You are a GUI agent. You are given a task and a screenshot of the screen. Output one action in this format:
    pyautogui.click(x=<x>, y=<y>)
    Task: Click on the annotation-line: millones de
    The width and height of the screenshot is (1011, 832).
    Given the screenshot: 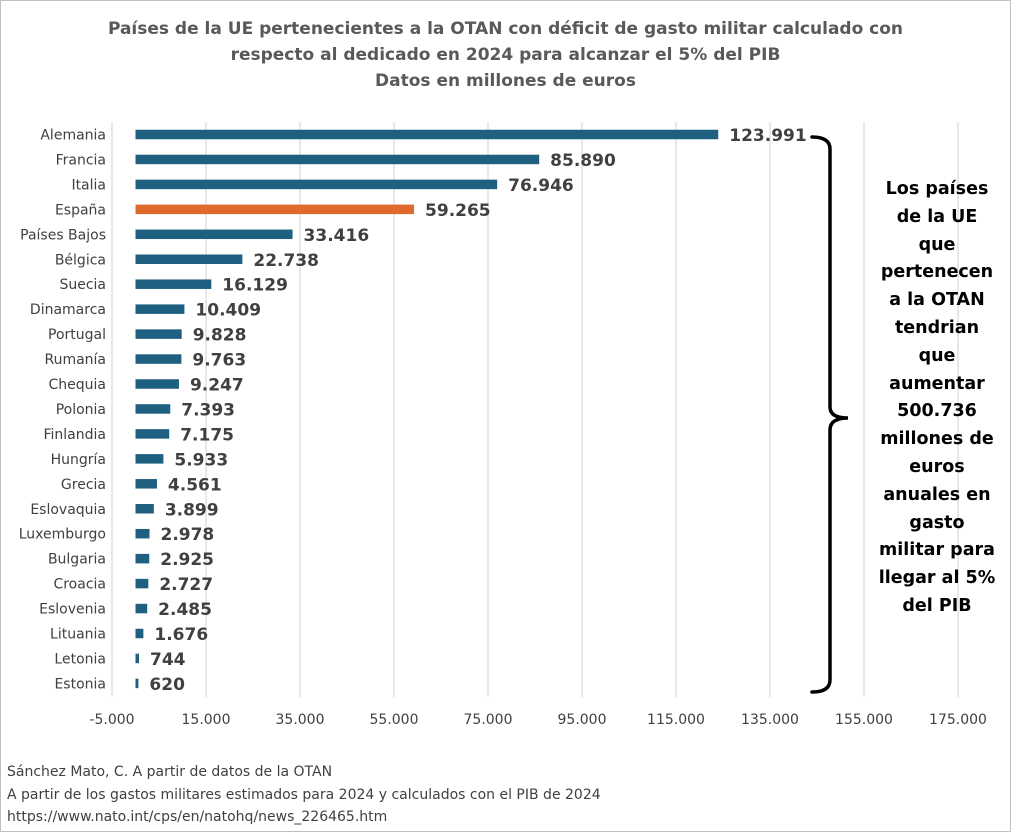 What is the action you would take?
    pyautogui.click(x=937, y=439)
    